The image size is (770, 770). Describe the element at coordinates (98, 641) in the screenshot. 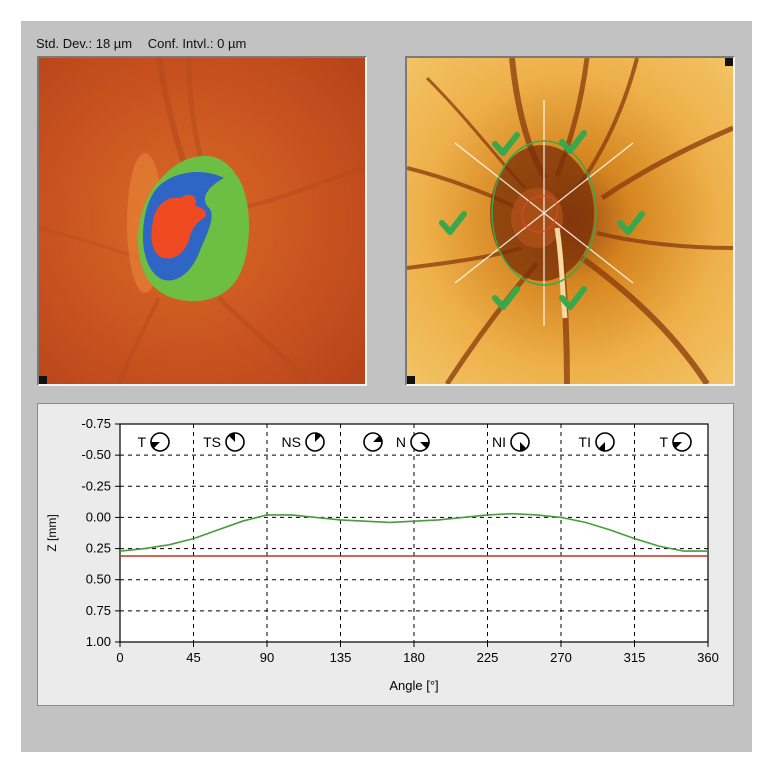

I see `y-tick-label: 1.00` at that location.